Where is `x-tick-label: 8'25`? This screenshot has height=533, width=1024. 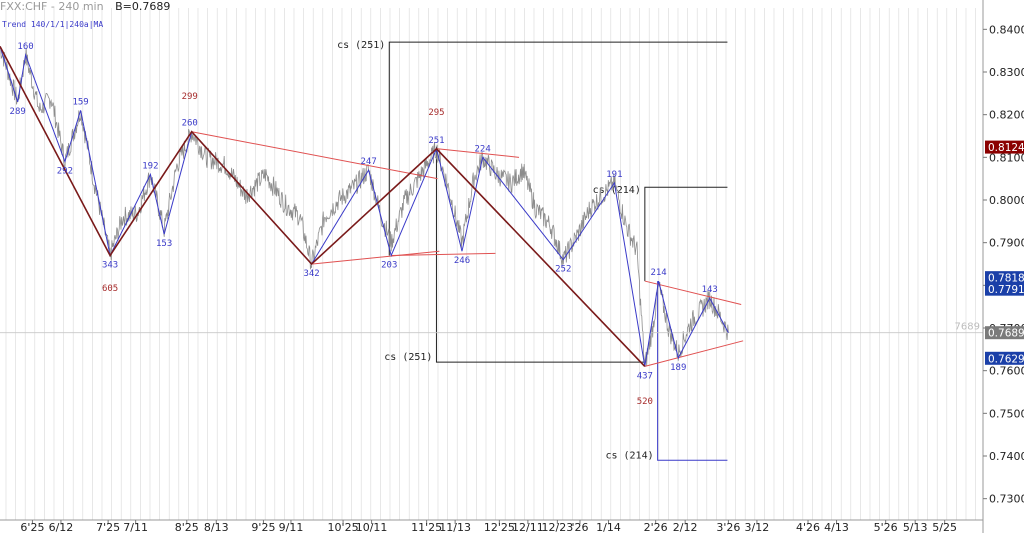 x-tick-label: 8'25 is located at coordinates (187, 527).